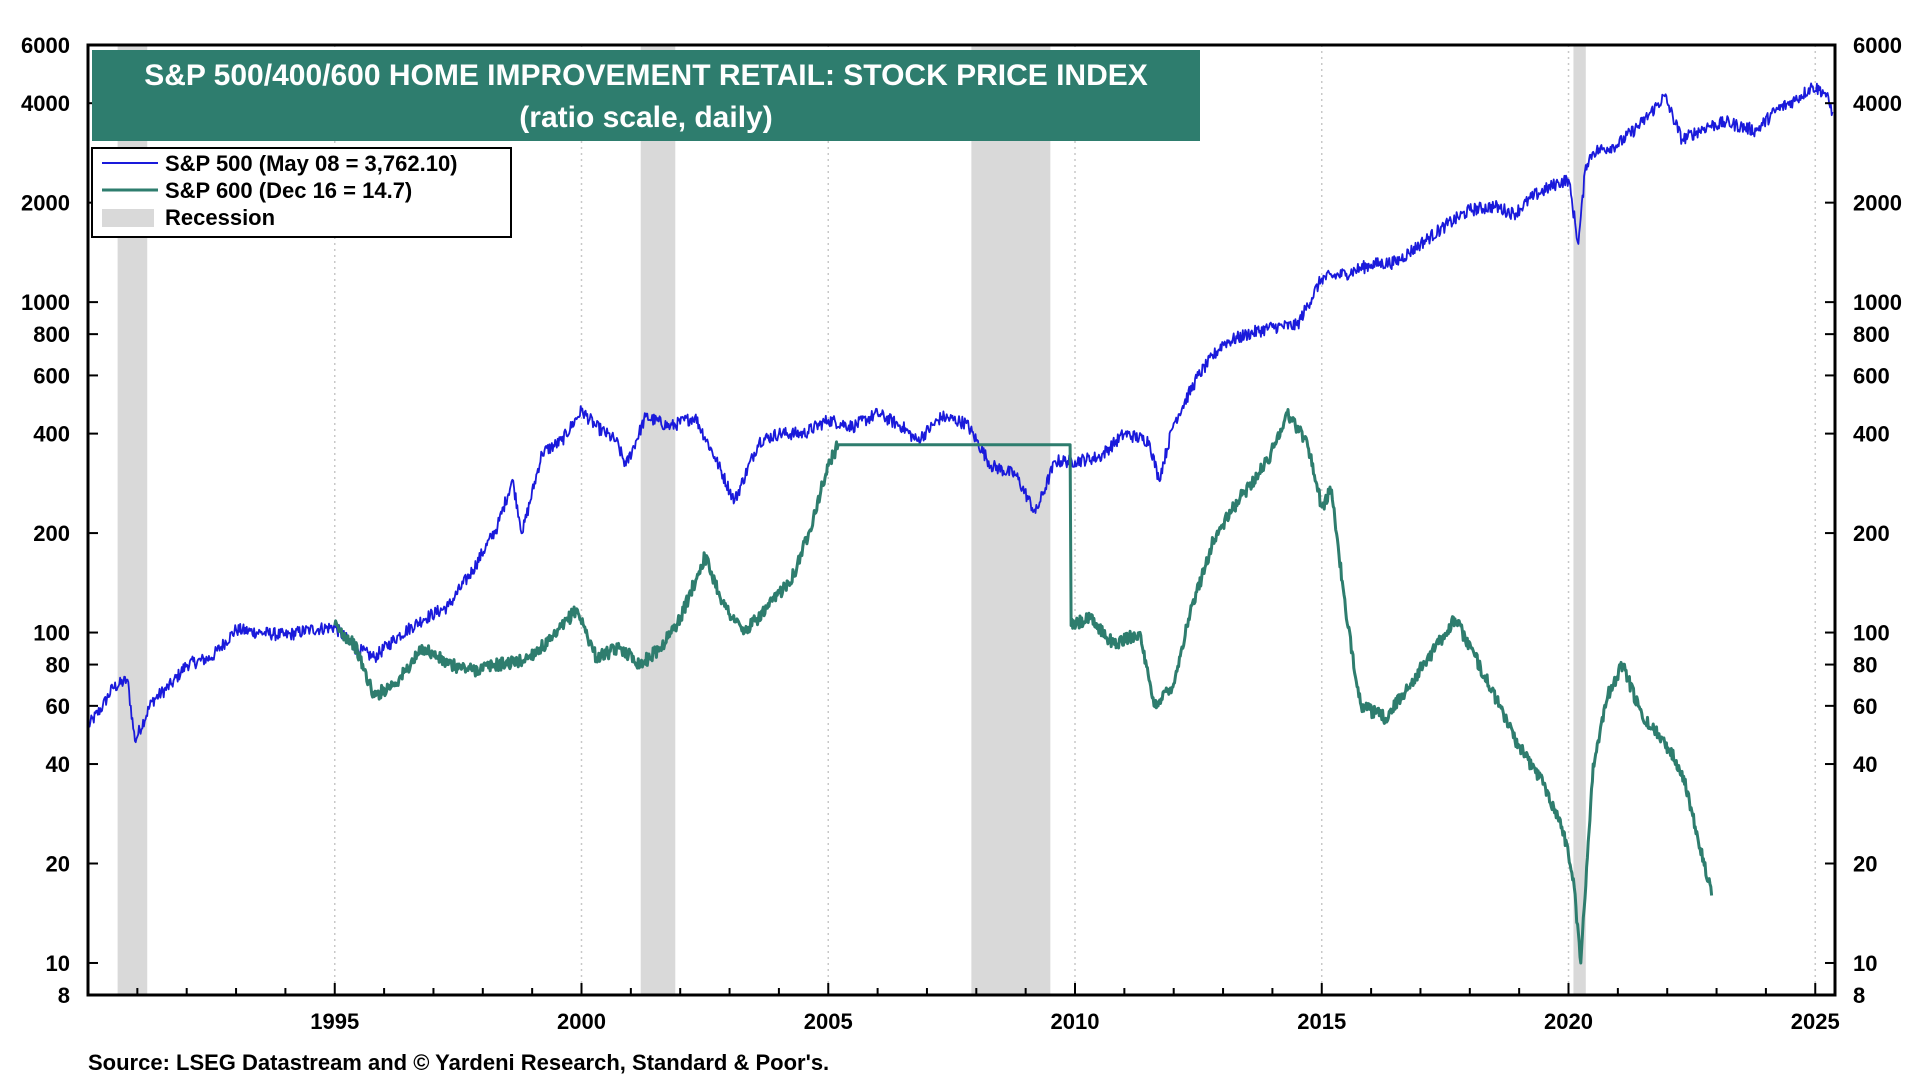  Describe the element at coordinates (51, 633) in the screenshot. I see `y-tick-label-left-6: 100` at that location.